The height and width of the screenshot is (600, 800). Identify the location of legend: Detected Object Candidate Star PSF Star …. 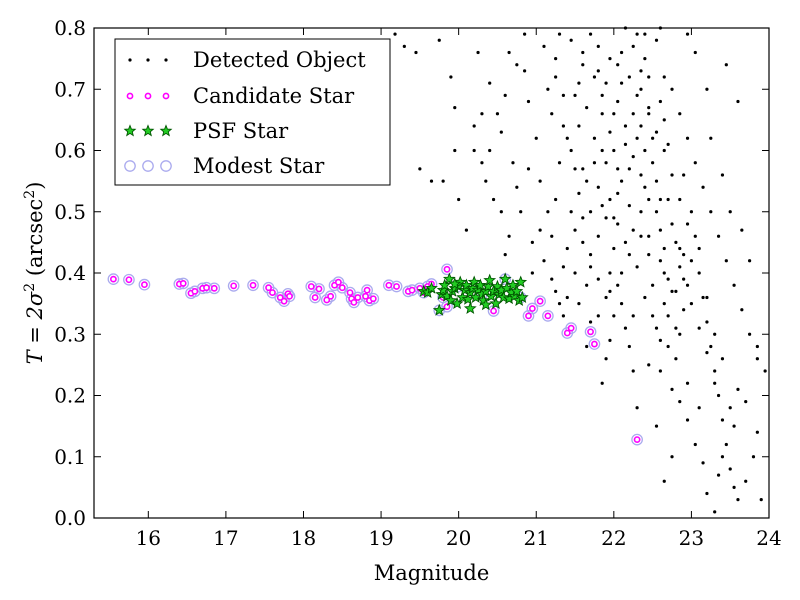
(252, 112).